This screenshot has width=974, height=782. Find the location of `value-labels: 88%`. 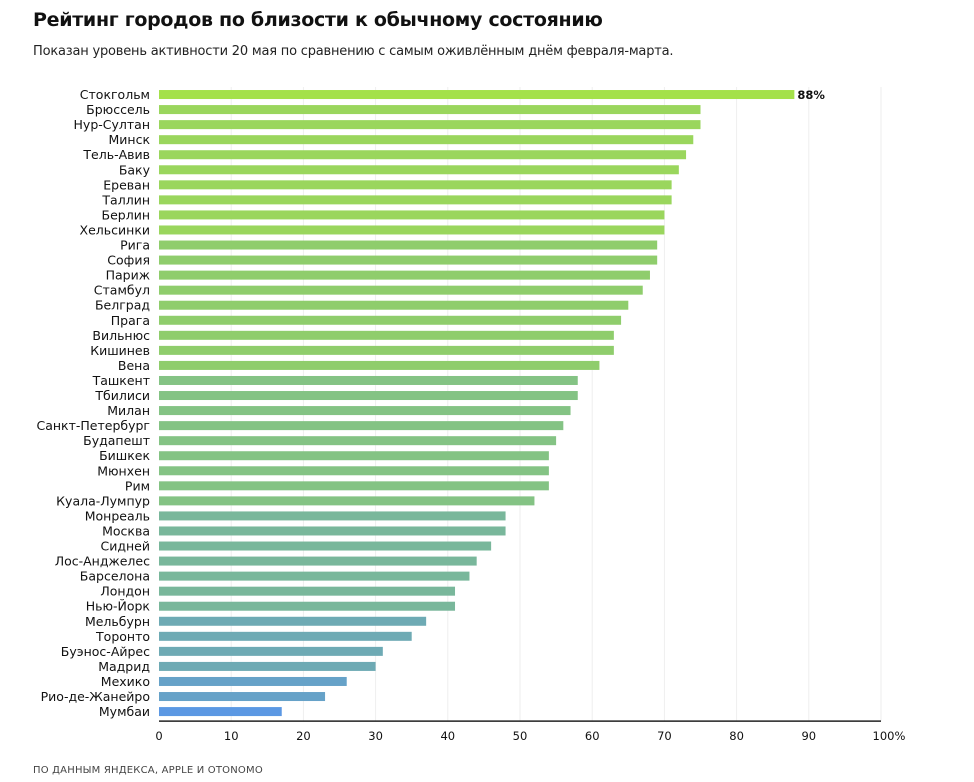

value-labels: 88% is located at coordinates (811, 95).